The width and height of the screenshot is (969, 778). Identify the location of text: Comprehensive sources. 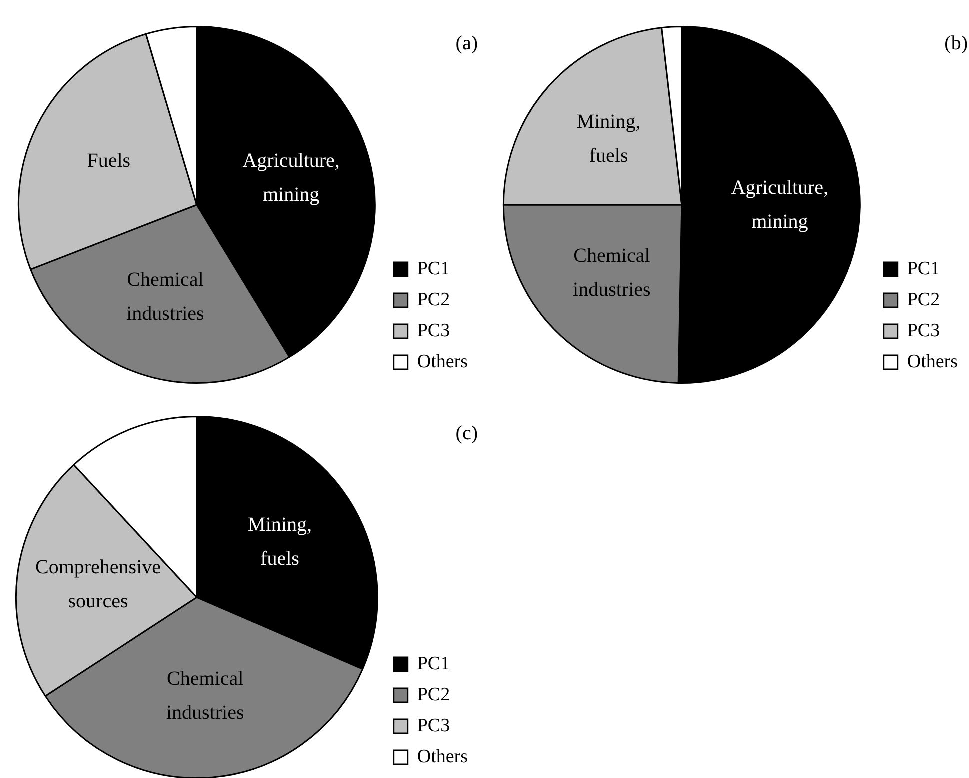
(98, 584).